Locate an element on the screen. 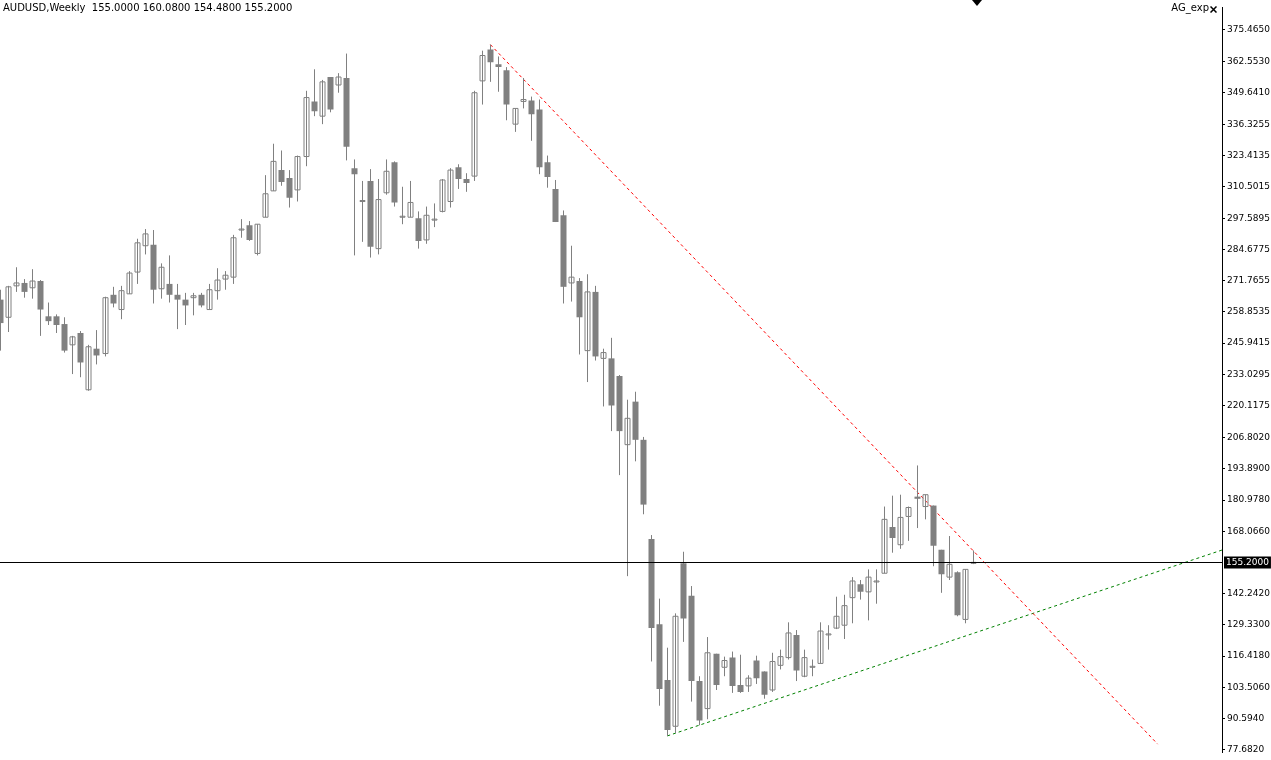 The height and width of the screenshot is (760, 1271). y-tick-label: 349.6410 is located at coordinates (1249, 91).